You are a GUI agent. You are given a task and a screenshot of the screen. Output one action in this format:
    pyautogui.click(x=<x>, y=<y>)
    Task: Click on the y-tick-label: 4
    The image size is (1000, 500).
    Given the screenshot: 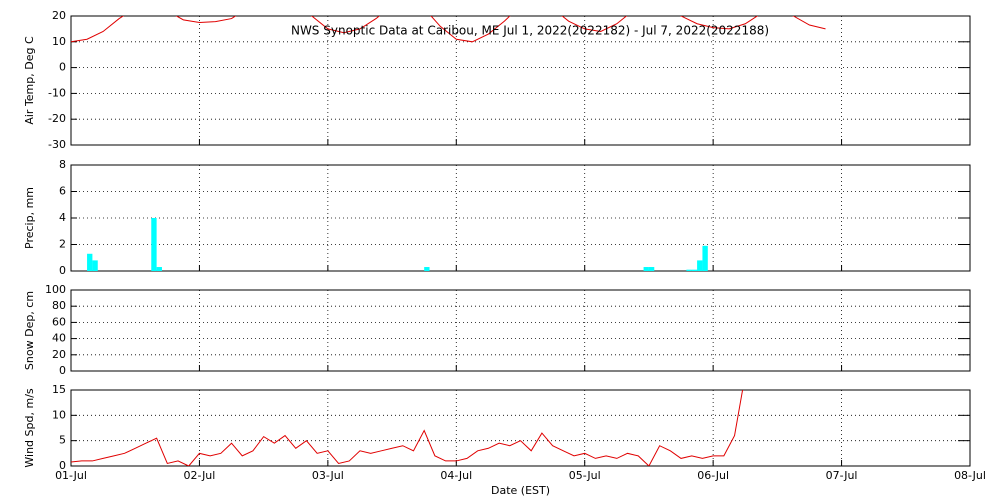 What is the action you would take?
    pyautogui.click(x=62, y=217)
    